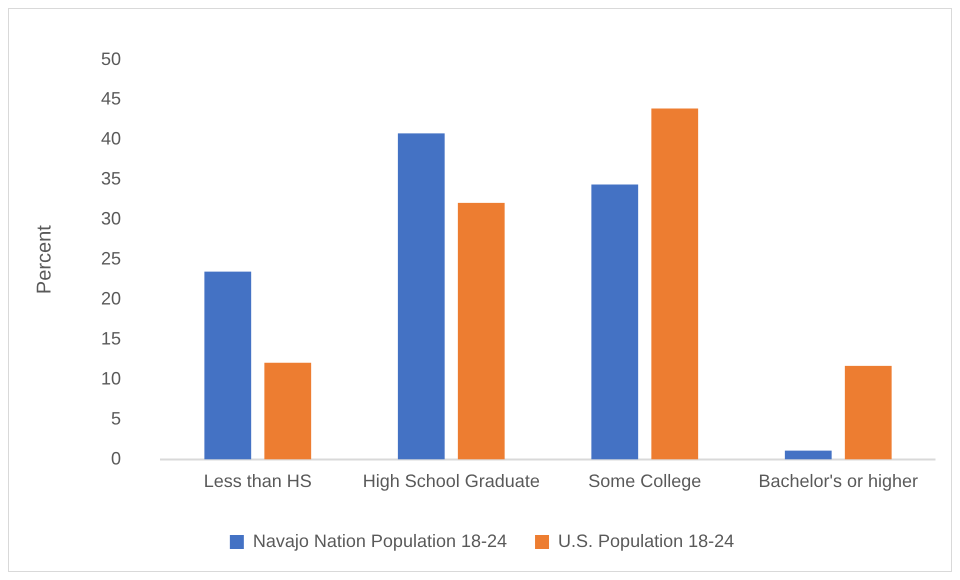  I want to click on y-tick-label: 45, so click(111, 98).